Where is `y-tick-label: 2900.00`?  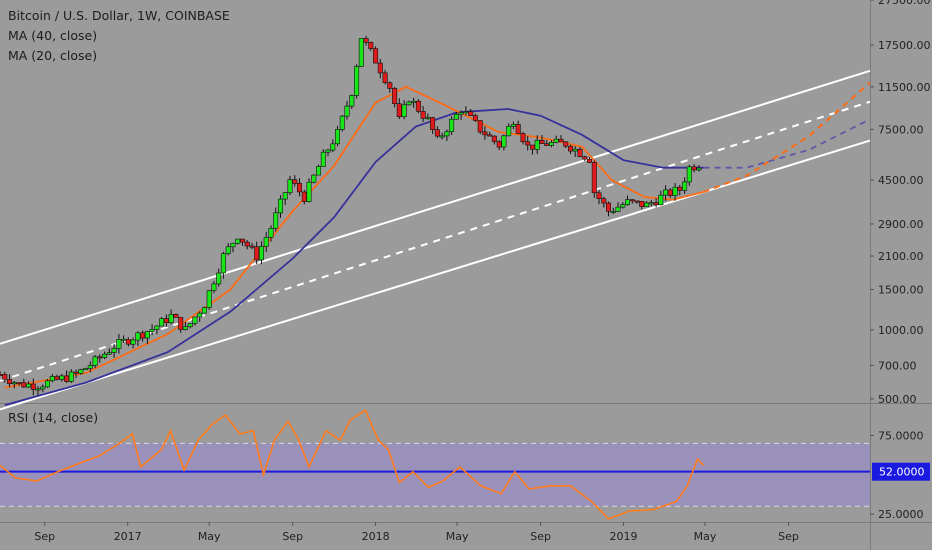 y-tick-label: 2900.00 is located at coordinates (901, 224).